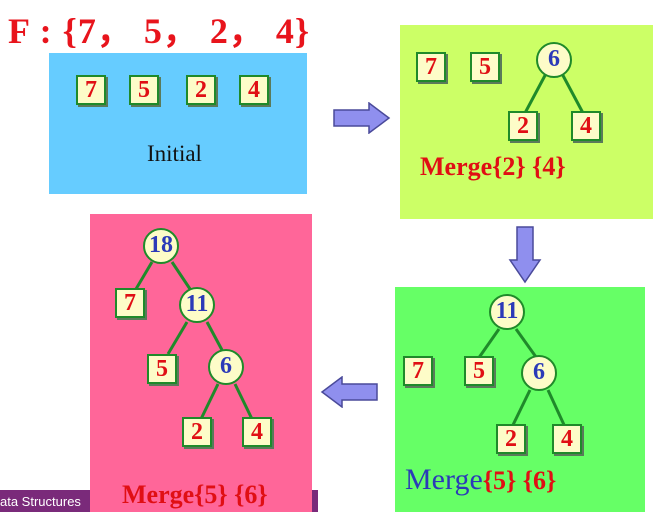 The height and width of the screenshot is (512, 672). What do you see at coordinates (525, 255) in the screenshot?
I see `arrow-down-icon` at bounding box center [525, 255].